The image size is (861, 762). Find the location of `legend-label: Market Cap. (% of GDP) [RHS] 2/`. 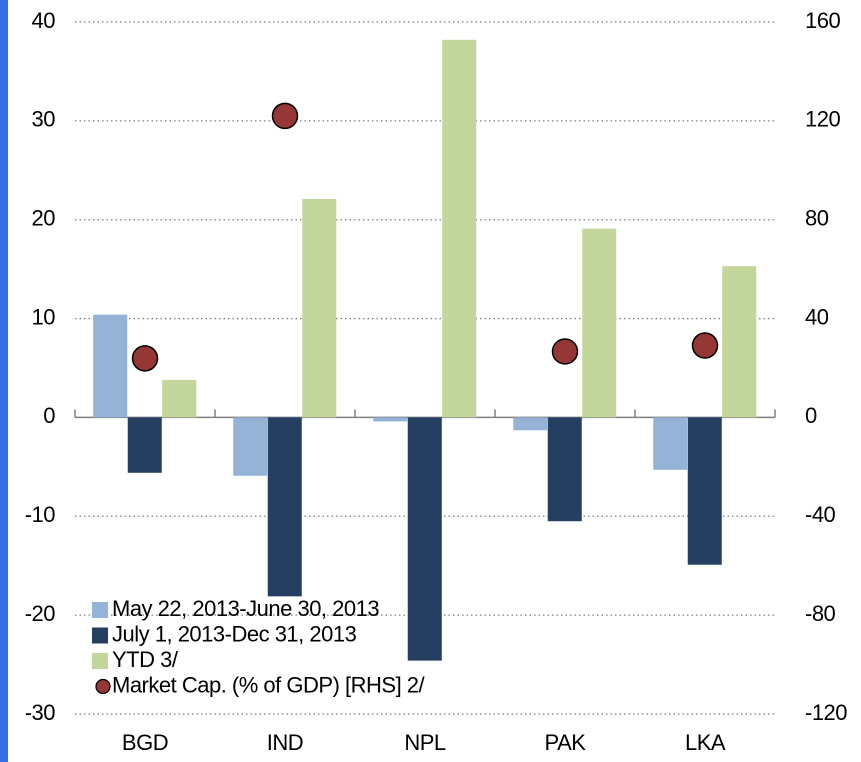

legend-label: Market Cap. (% of GDP) [RHS] 2/ is located at coordinates (269, 684).